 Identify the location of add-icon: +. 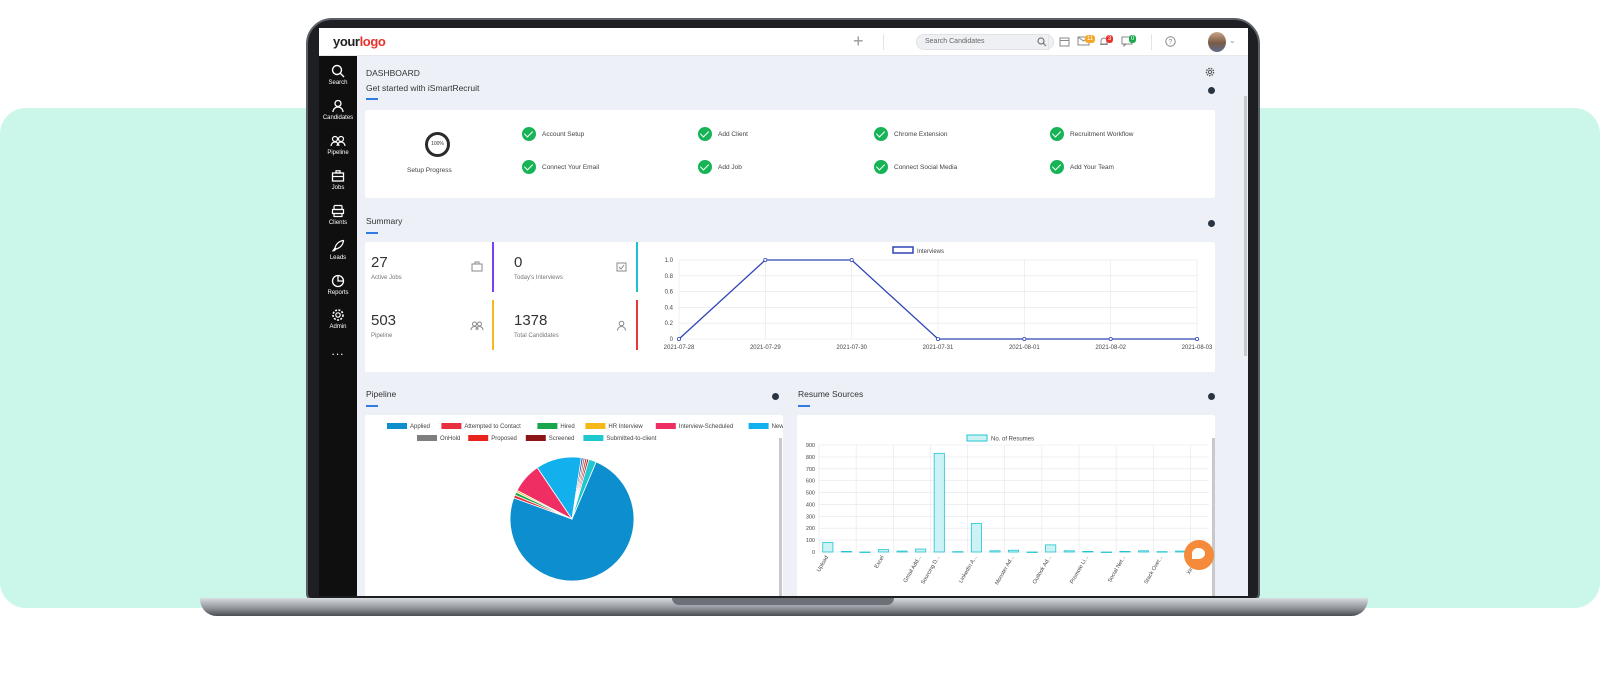
(858, 41).